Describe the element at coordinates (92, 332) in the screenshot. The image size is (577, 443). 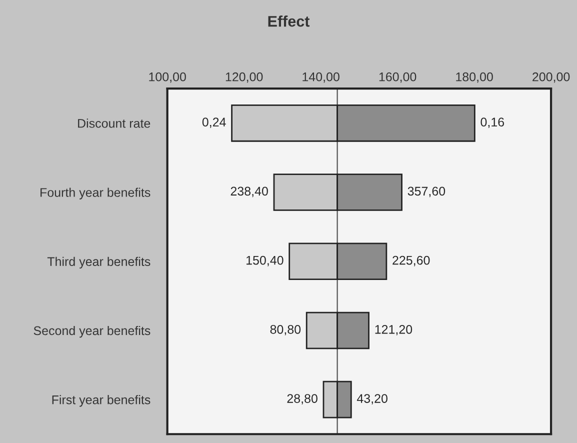
I see `y-tick-label: Second year benefits` at that location.